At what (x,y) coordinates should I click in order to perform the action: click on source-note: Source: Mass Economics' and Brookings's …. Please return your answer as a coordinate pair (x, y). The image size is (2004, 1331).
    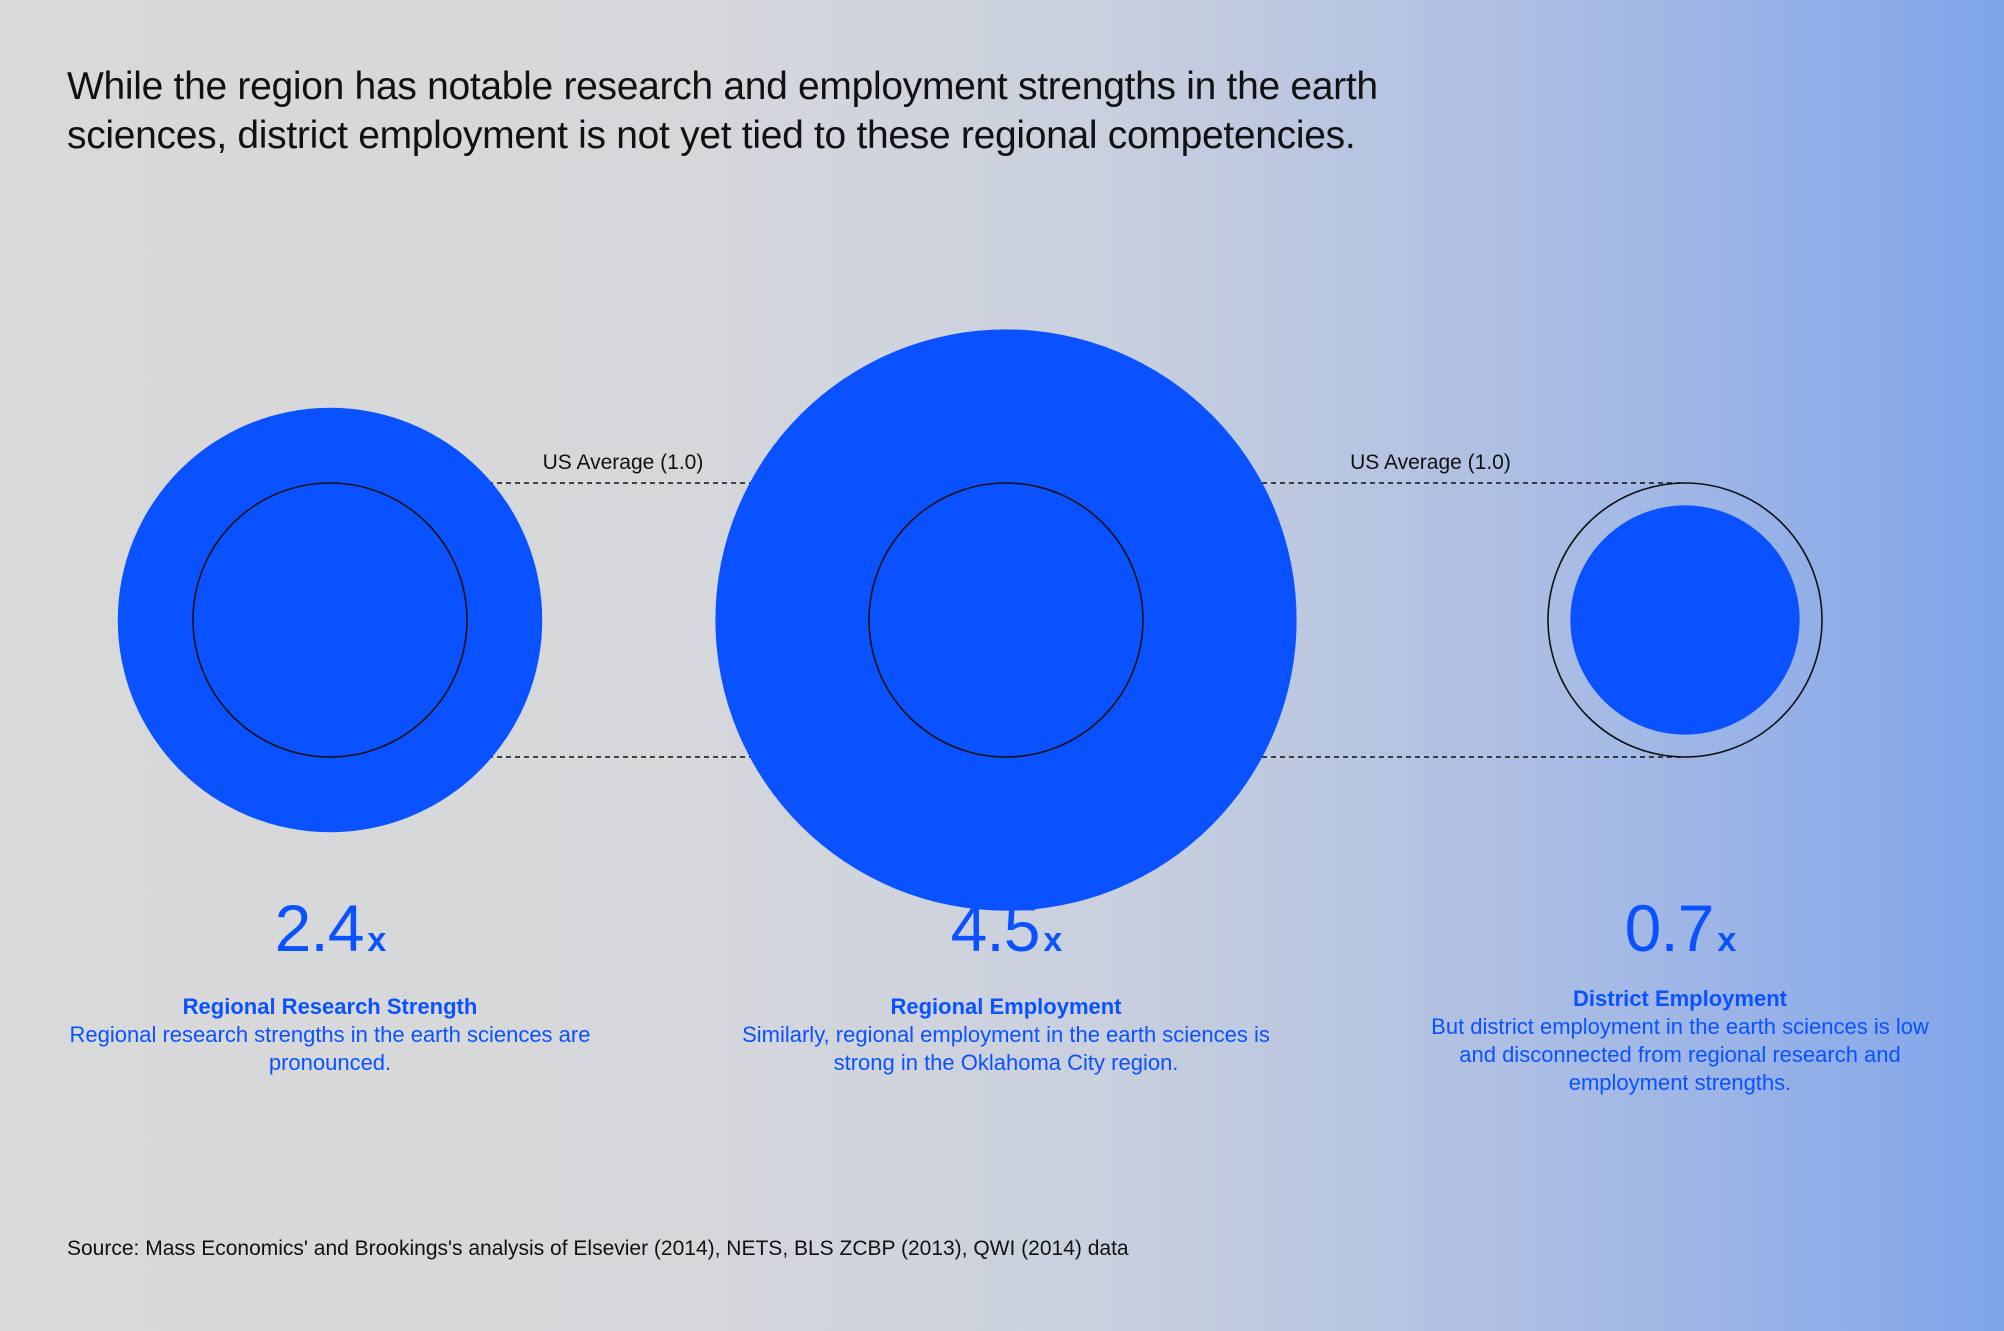
    Looking at the image, I should click on (598, 1248).